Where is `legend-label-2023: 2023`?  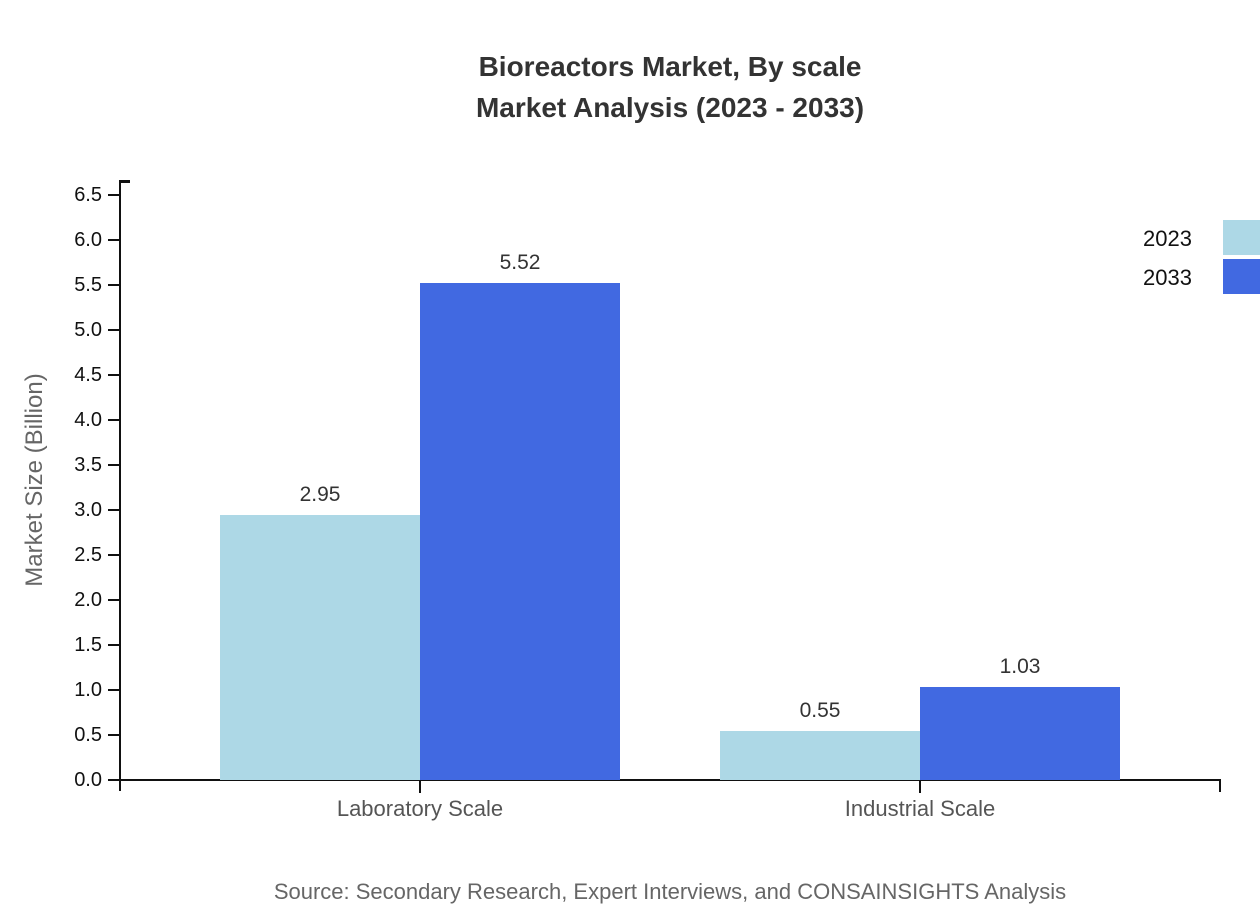 legend-label-2023: 2023 is located at coordinates (1167, 238).